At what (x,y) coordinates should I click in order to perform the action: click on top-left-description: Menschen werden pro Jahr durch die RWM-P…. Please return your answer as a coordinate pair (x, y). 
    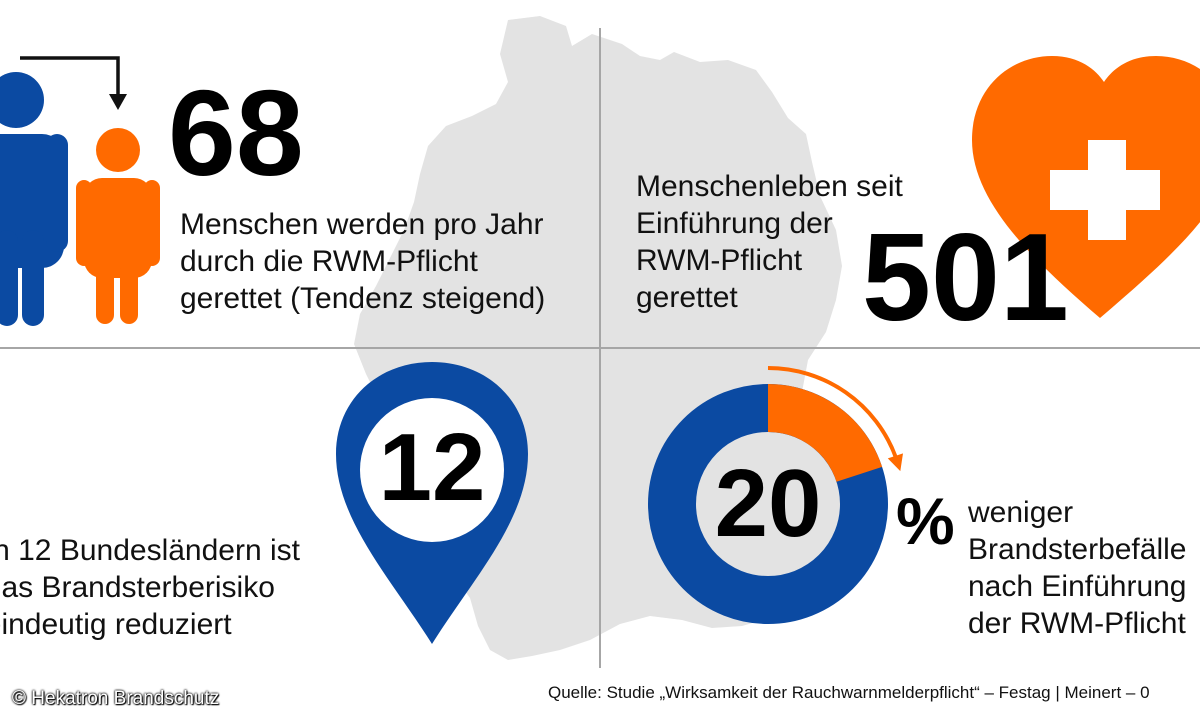
    Looking at the image, I should click on (362, 261).